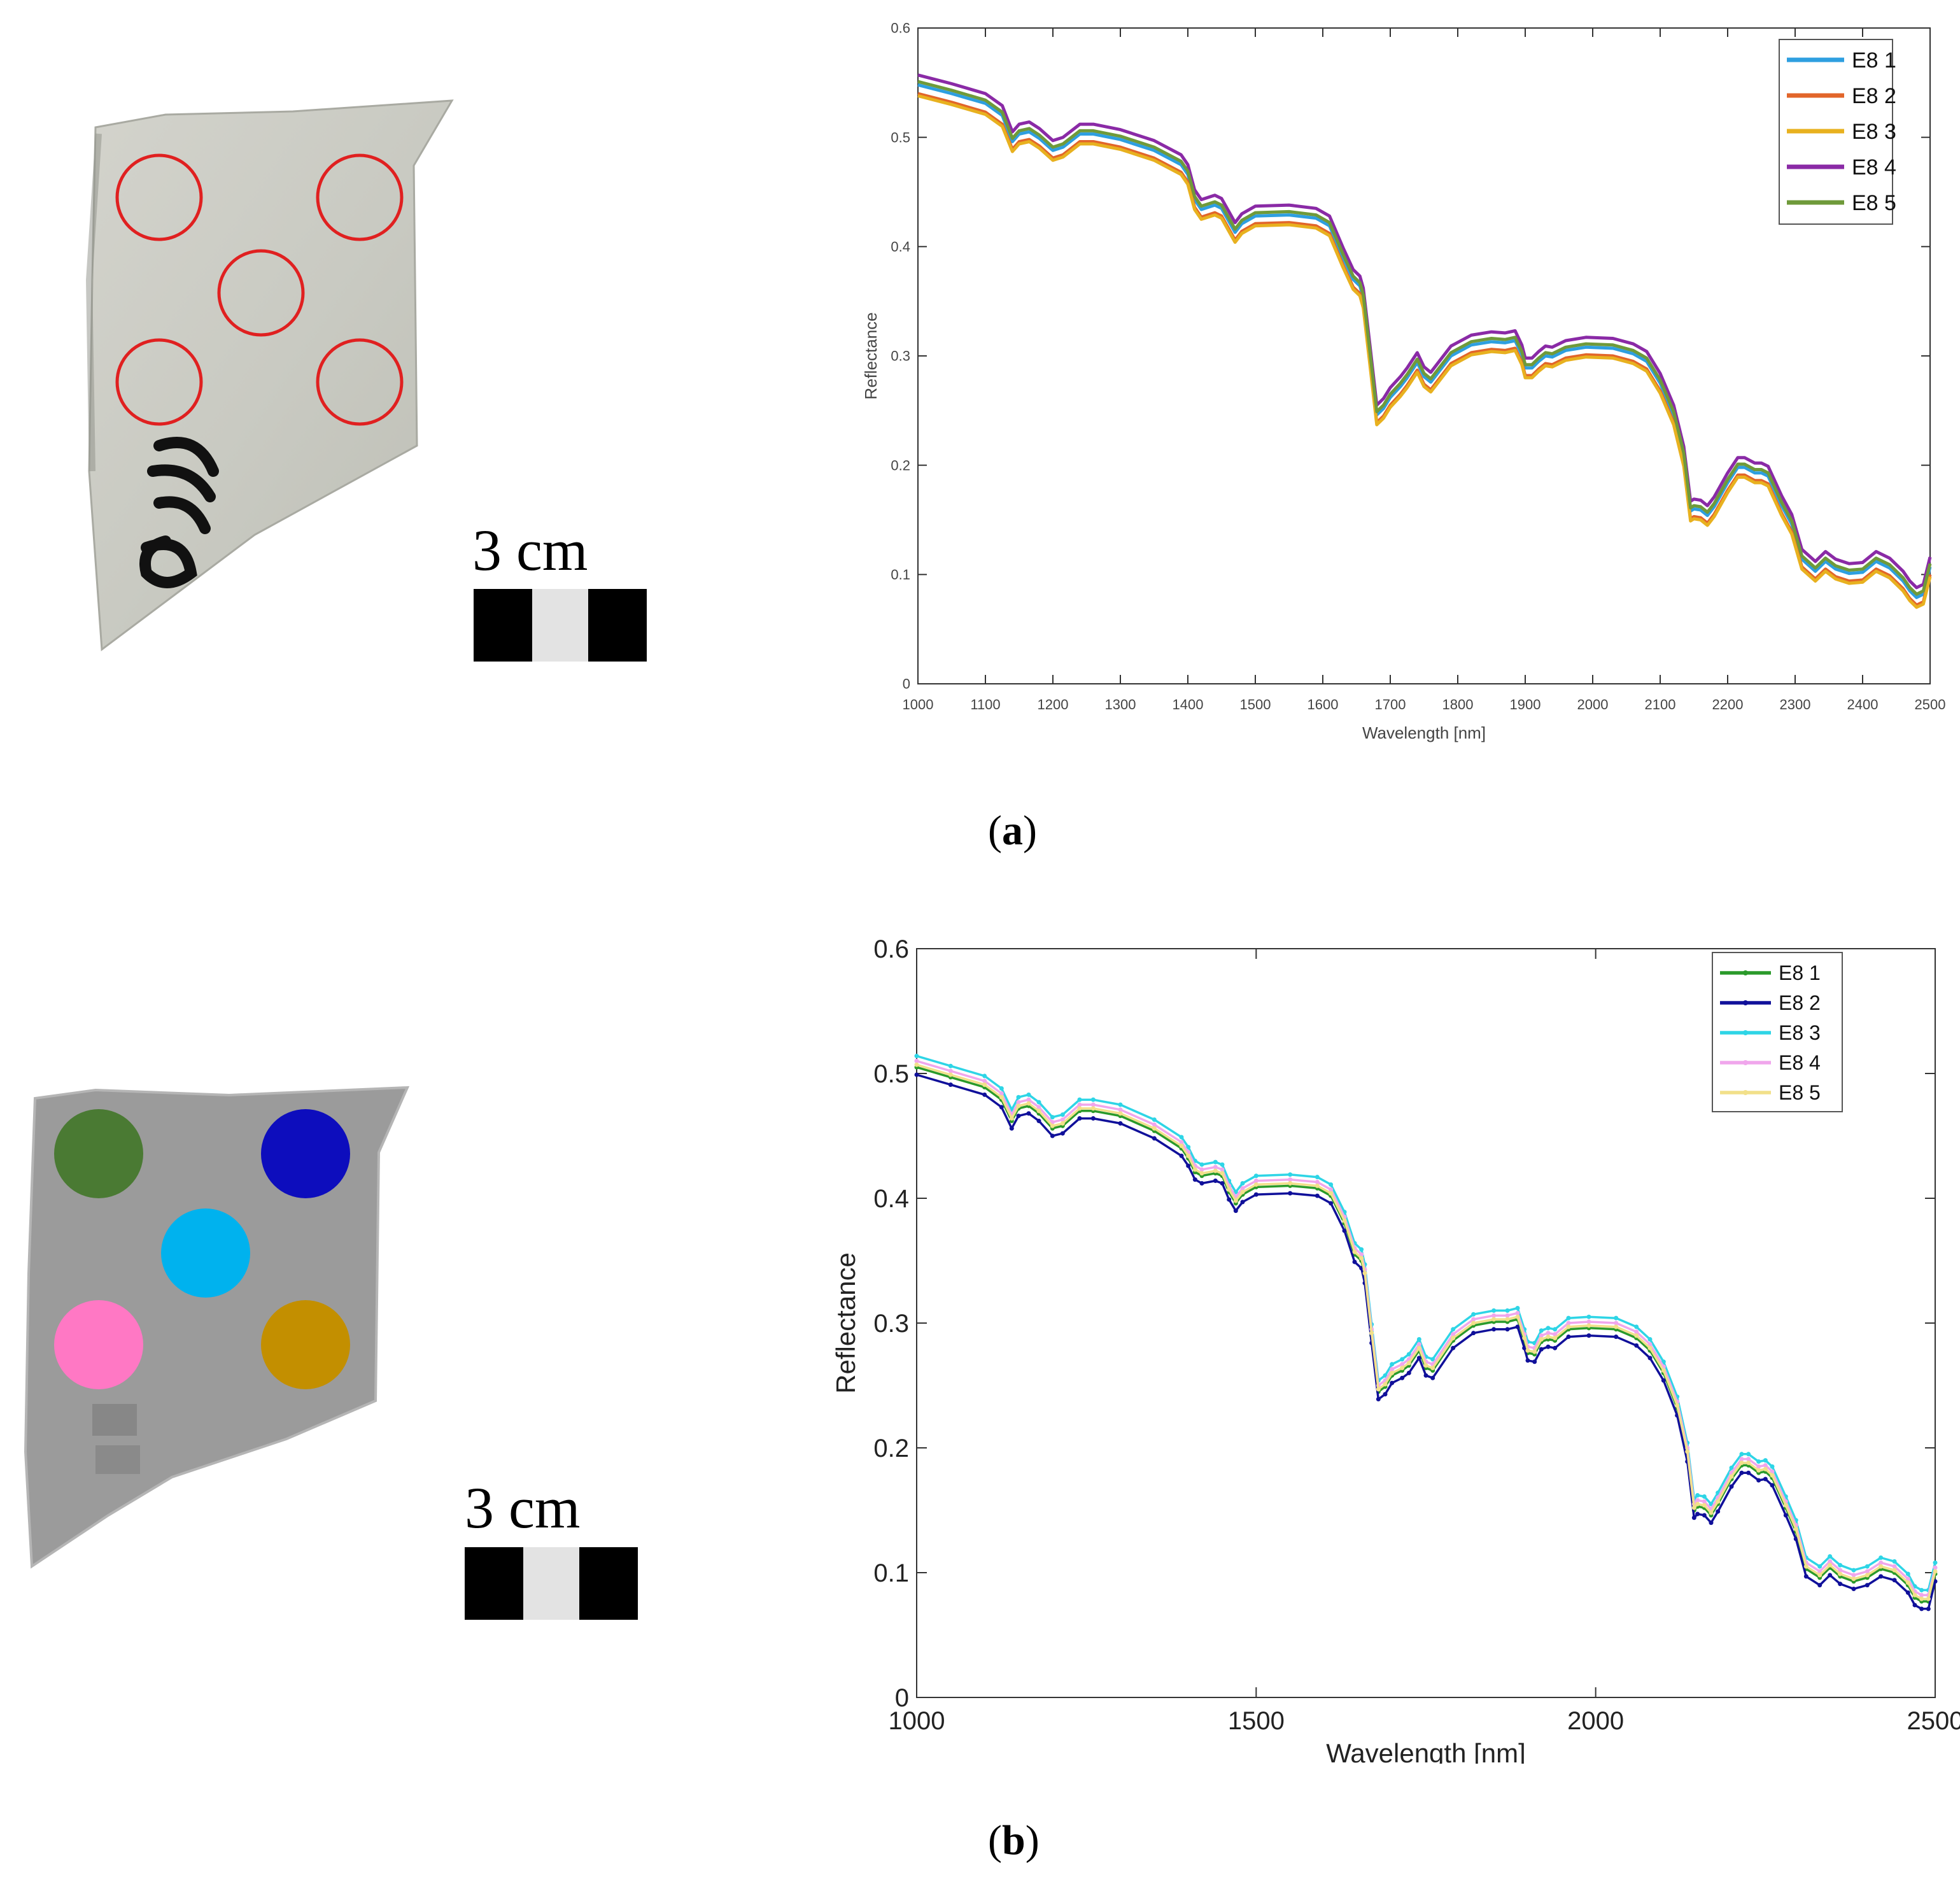 The width and height of the screenshot is (1960, 1877). Describe the element at coordinates (917, 1721) in the screenshot. I see `x-tick-label: 1000` at that location.